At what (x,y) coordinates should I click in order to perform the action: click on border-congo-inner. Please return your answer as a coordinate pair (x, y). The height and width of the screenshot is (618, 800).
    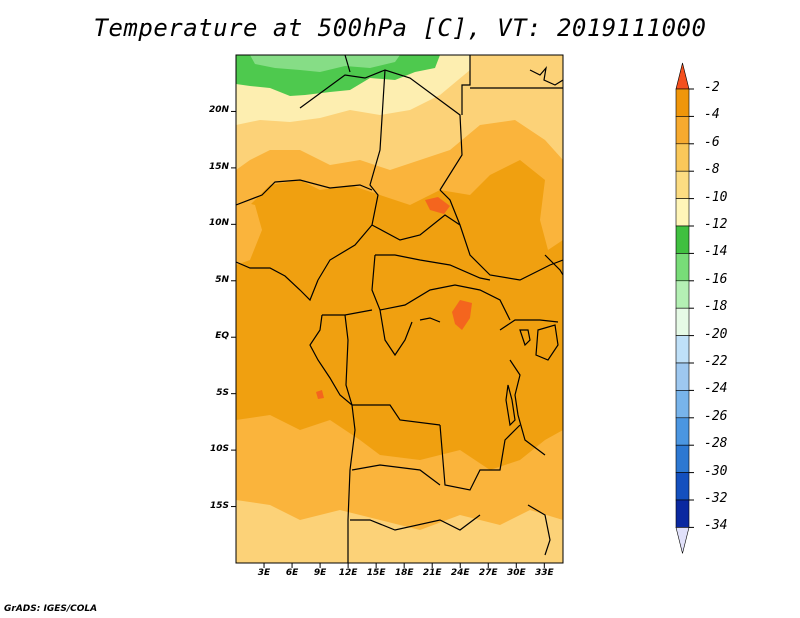
    Looking at the image, I should click on (396, 333).